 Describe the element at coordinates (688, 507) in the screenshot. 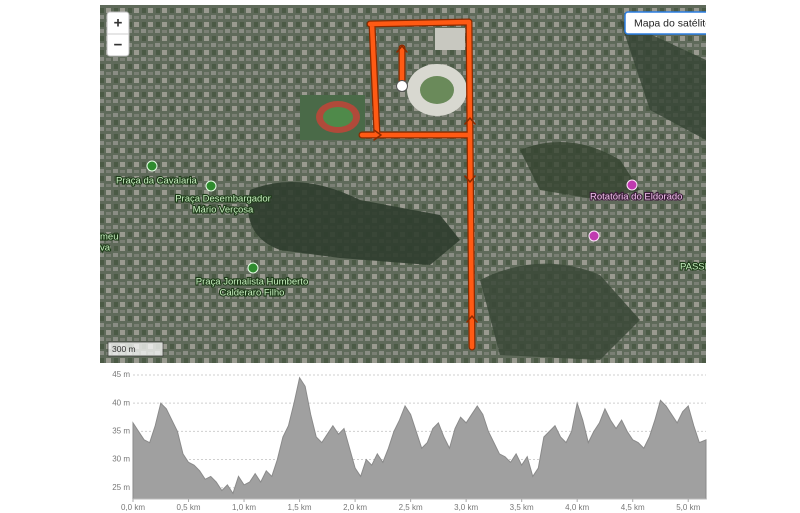

I see `x-tick-label: 5,0 km` at that location.